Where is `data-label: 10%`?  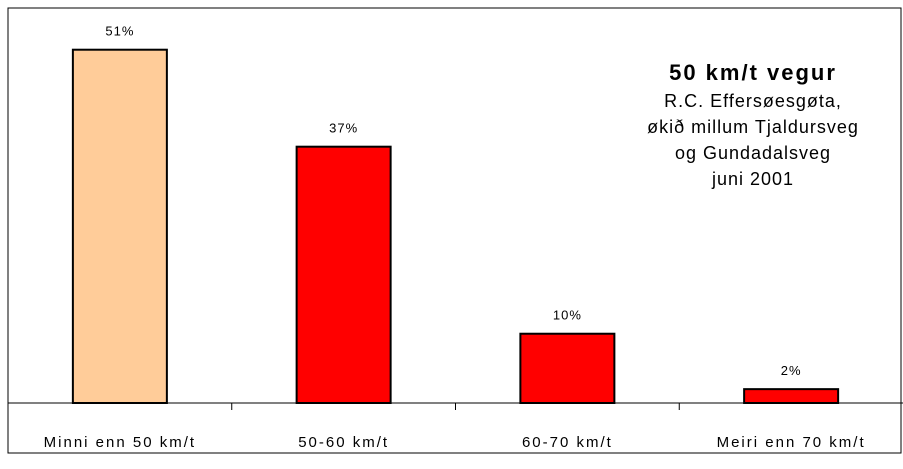 data-label: 10% is located at coordinates (567, 315).